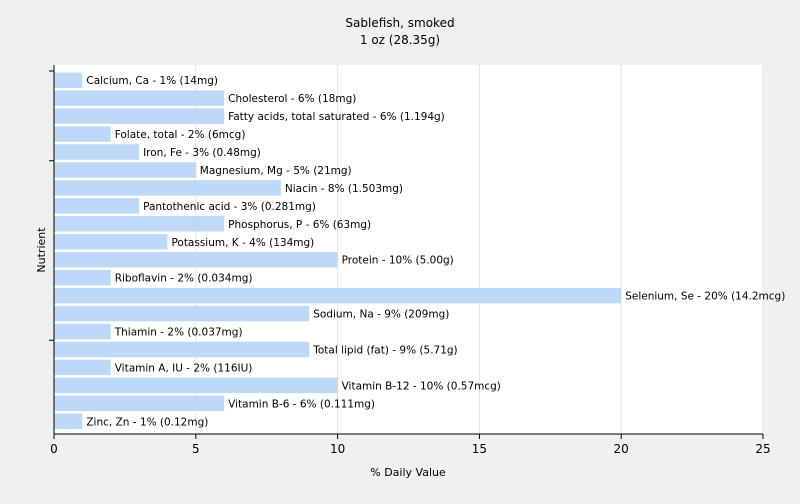 The width and height of the screenshot is (800, 504). Describe the element at coordinates (202, 153) in the screenshot. I see `bar-label: Iron, Fe - 3% (0.48mg)` at that location.